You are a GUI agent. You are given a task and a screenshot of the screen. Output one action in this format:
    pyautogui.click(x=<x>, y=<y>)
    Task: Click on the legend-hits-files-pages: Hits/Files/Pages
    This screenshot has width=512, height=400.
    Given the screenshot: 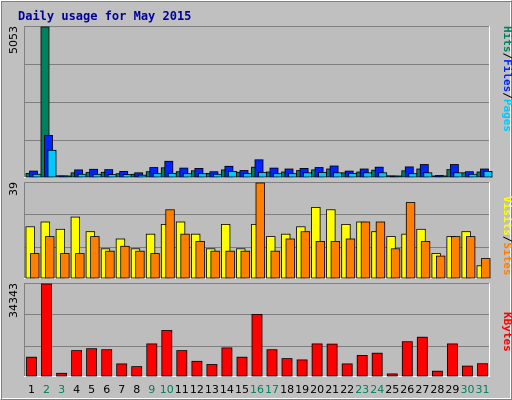 What is the action you would take?
    pyautogui.click(x=506, y=79)
    